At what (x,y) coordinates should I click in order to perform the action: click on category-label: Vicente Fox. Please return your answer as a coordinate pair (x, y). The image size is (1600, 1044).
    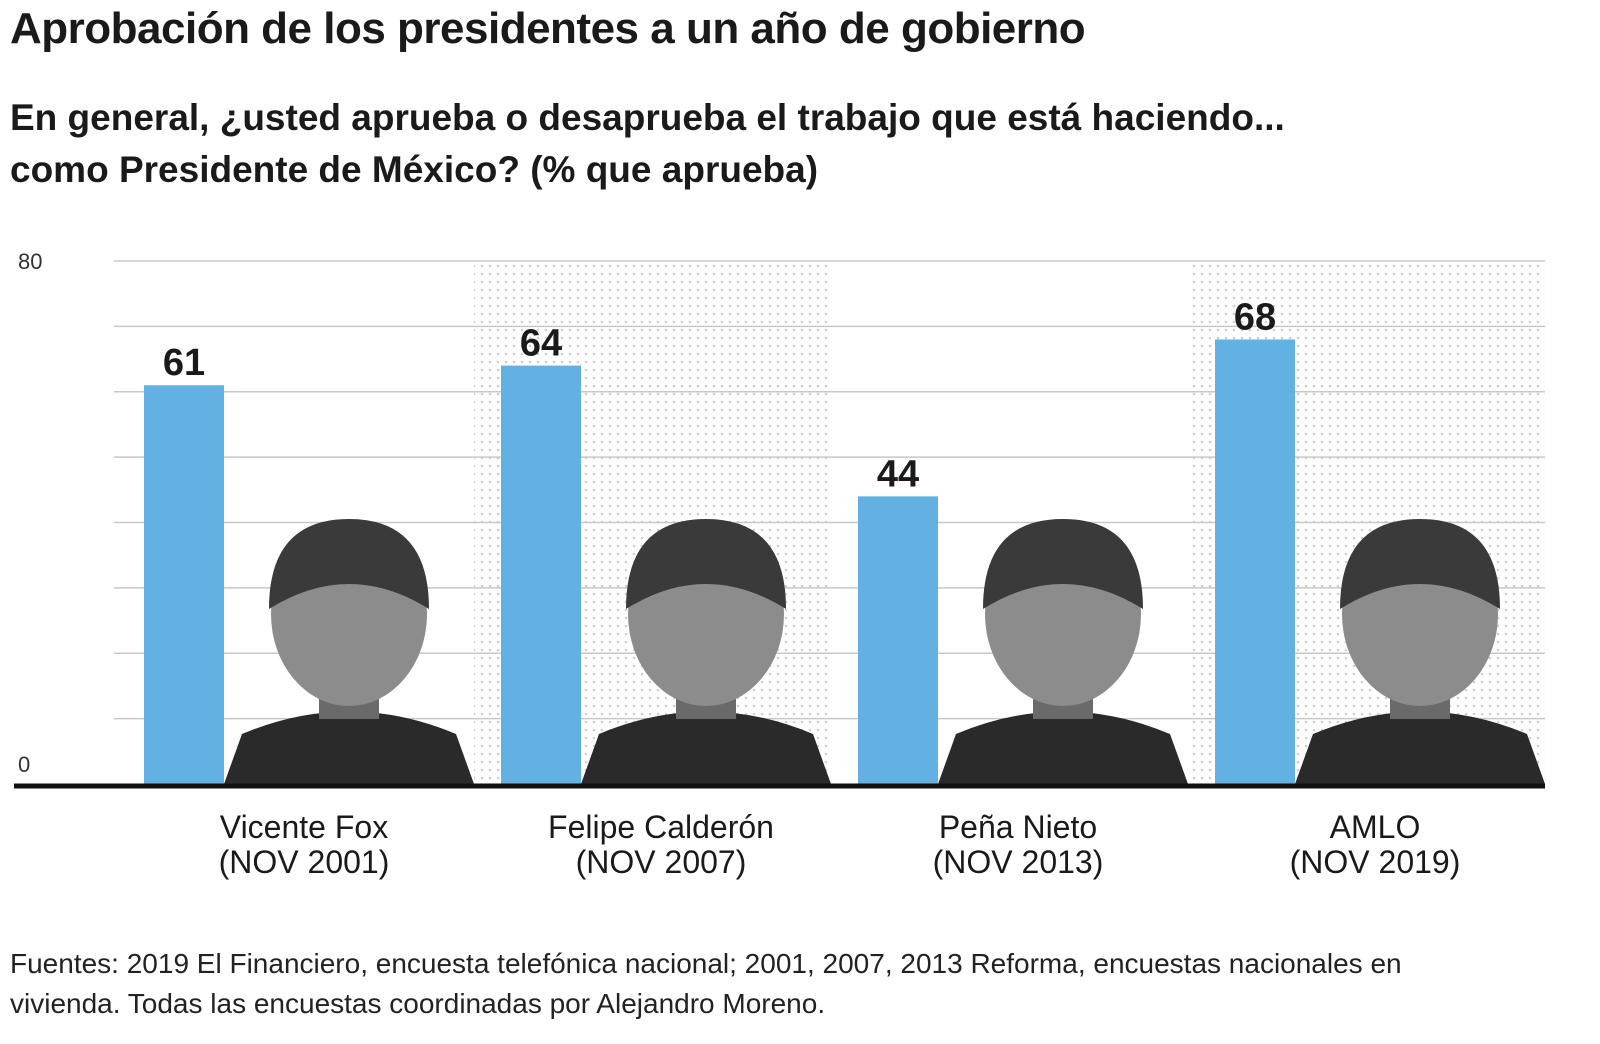
    Looking at the image, I should click on (304, 827).